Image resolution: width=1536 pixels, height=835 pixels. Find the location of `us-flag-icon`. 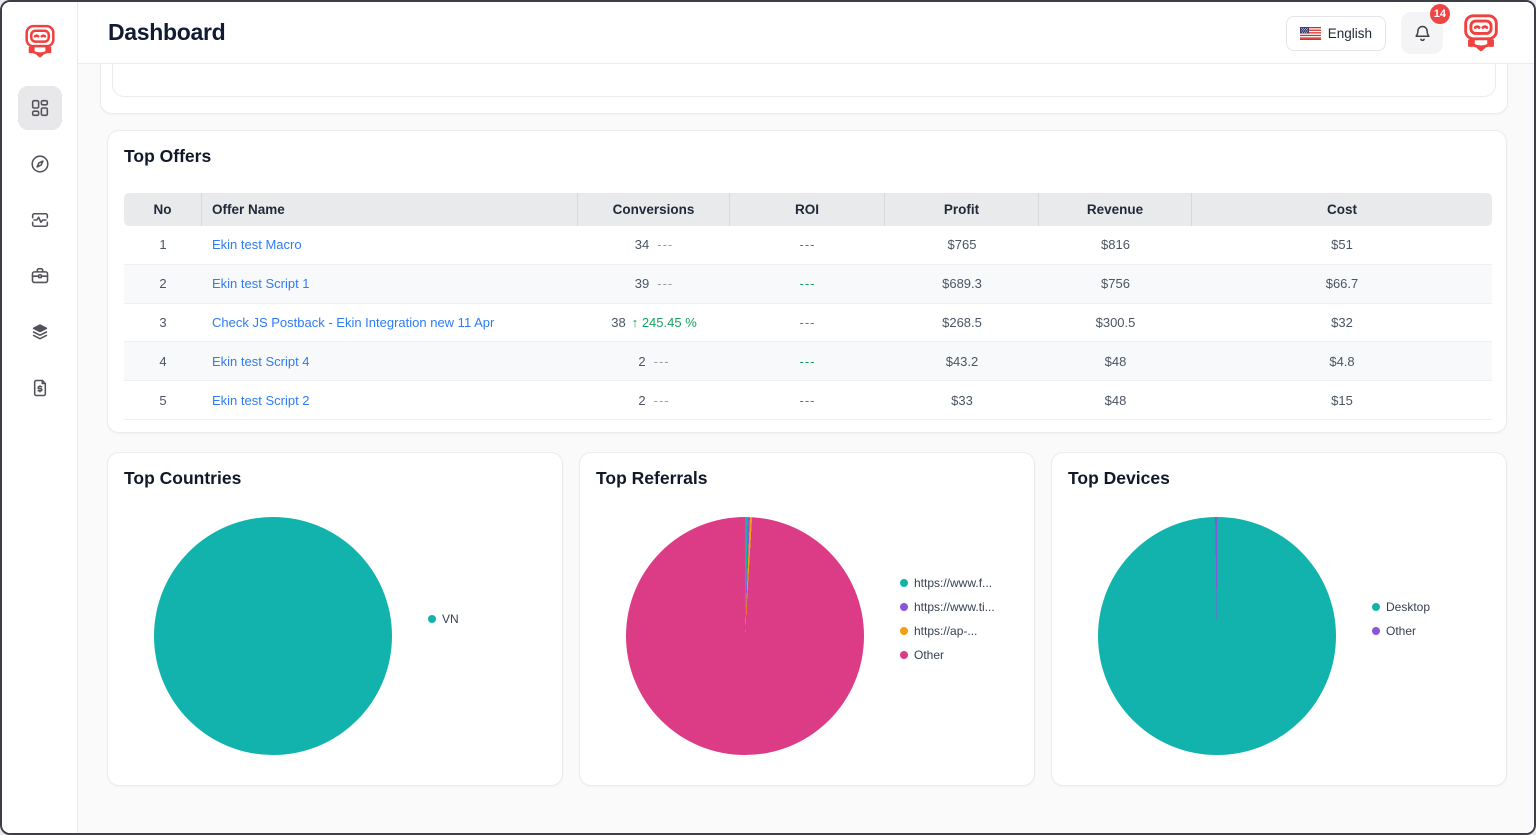

us-flag-icon is located at coordinates (1310, 33).